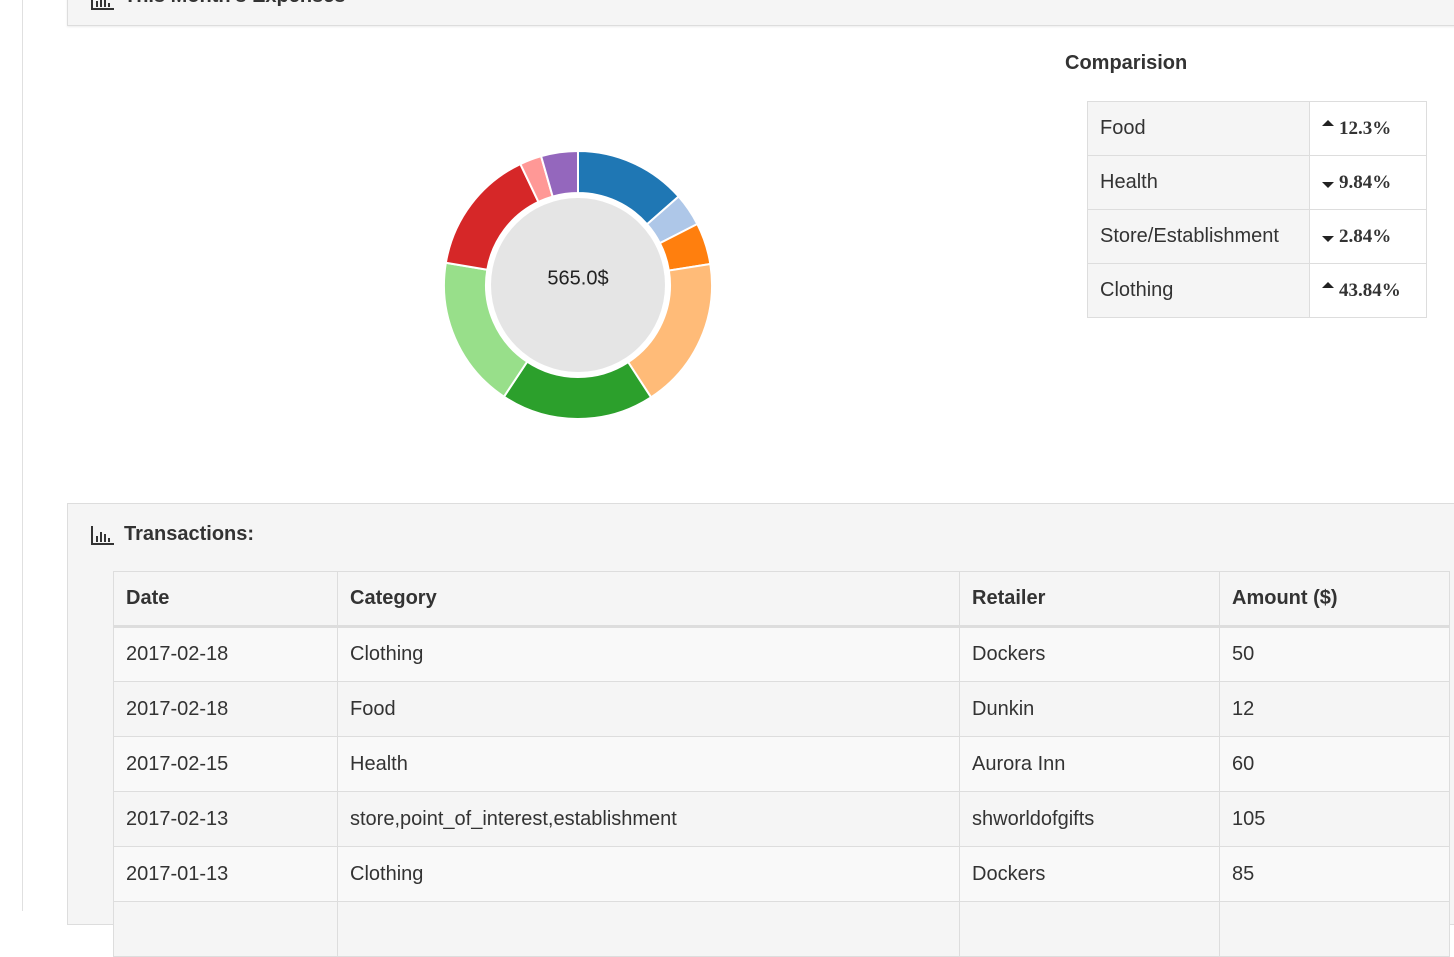  I want to click on comparison-row: Health 9.84%, so click(1257, 182).